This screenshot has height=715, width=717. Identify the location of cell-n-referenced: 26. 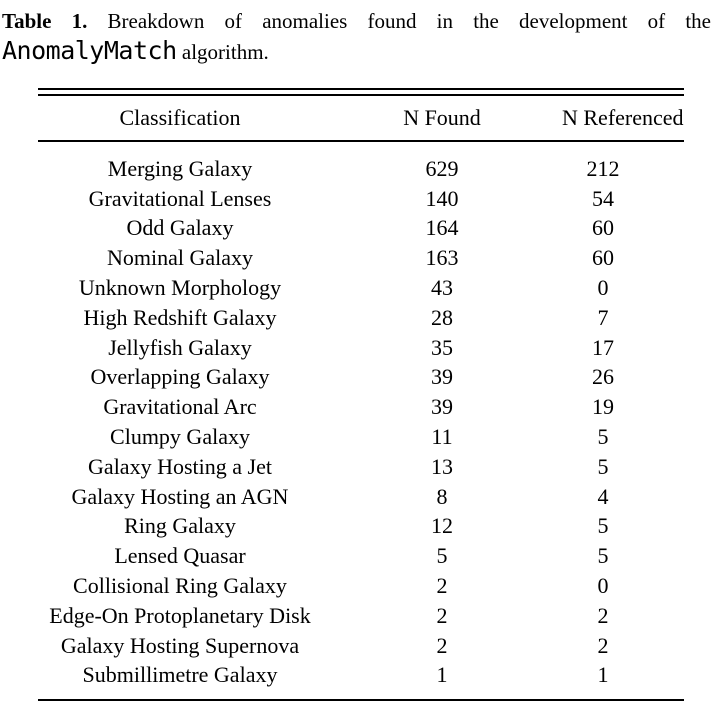
(603, 377).